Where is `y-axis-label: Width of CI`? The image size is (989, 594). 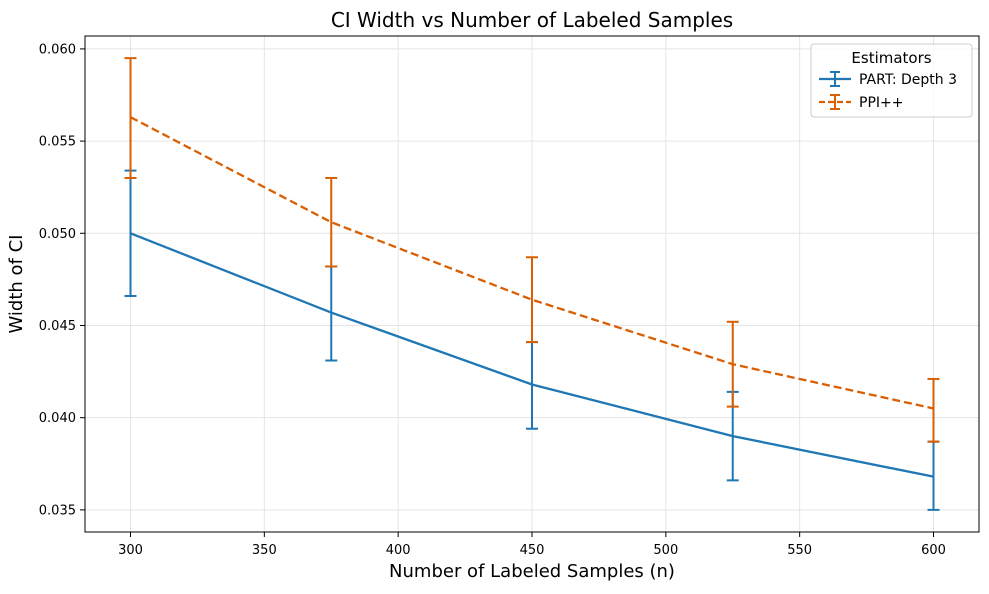 y-axis-label: Width of CI is located at coordinates (16, 284).